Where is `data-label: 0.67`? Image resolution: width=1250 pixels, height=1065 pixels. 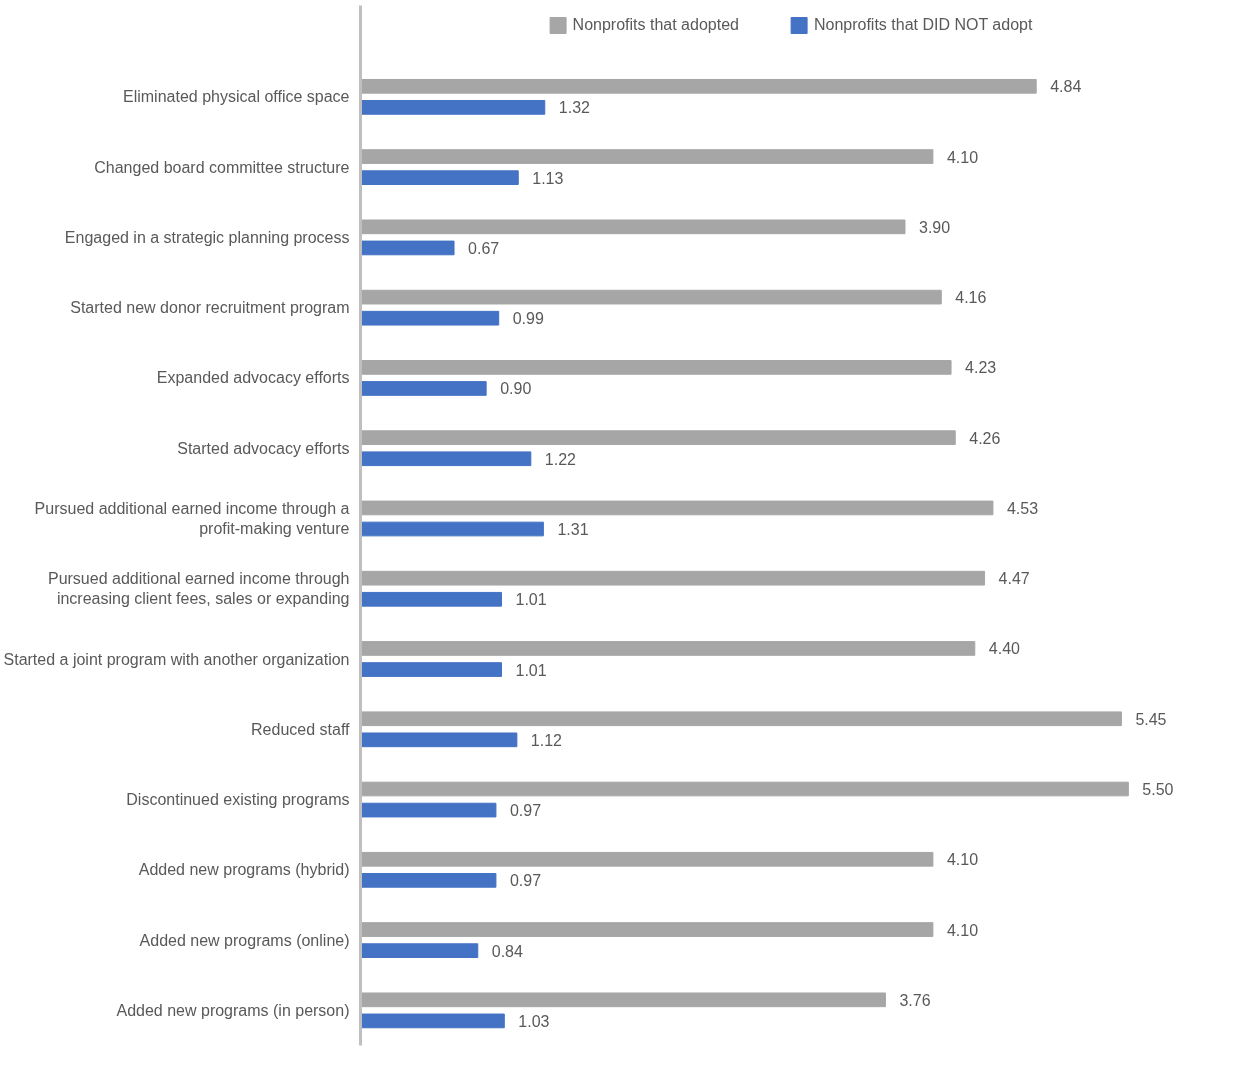 data-label: 0.67 is located at coordinates (484, 248).